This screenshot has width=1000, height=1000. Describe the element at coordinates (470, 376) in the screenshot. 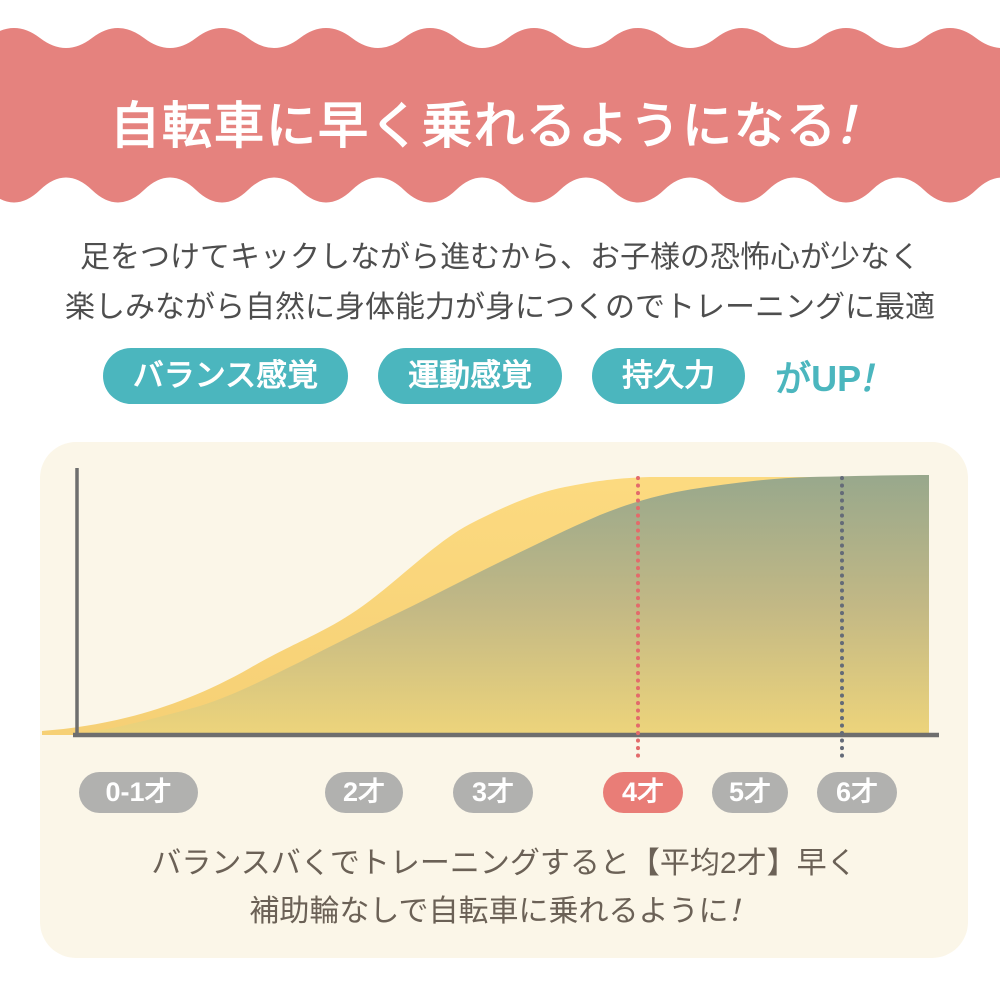

I see `benefit-pill-motion: 運動感覚` at that location.